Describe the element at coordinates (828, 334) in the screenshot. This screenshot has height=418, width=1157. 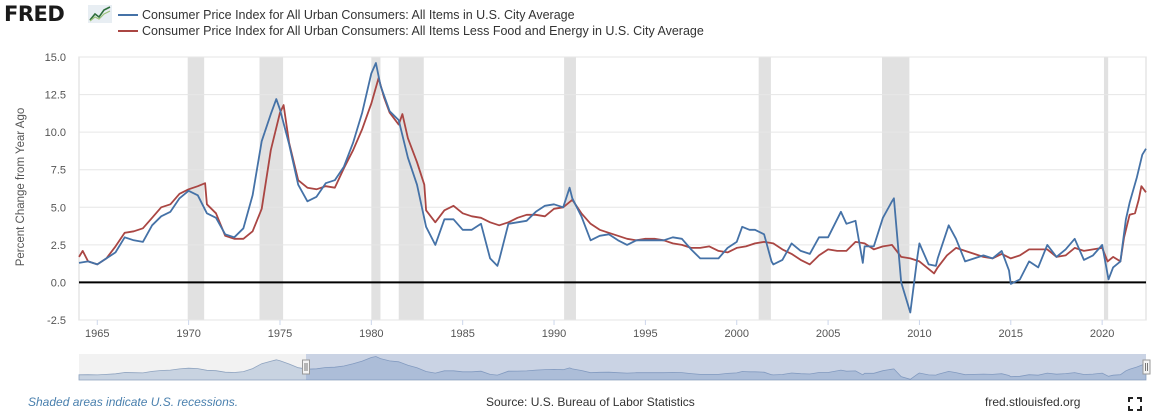
I see `x-tick-label: 2005` at that location.